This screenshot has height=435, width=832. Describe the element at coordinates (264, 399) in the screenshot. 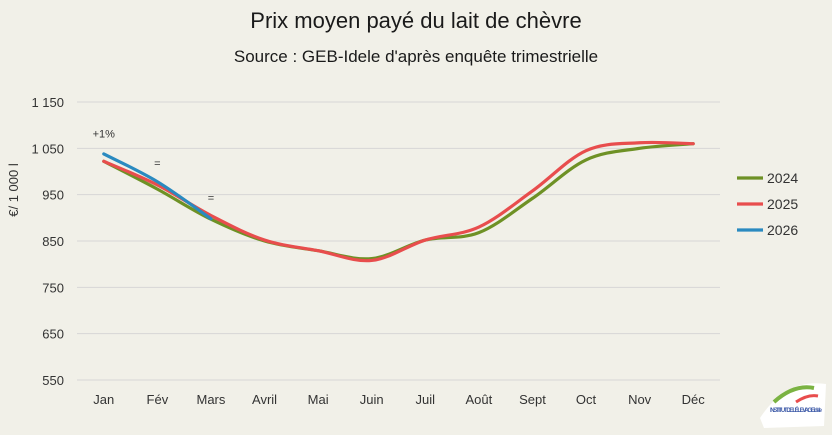

I see `x-tick-label: Avril` at that location.